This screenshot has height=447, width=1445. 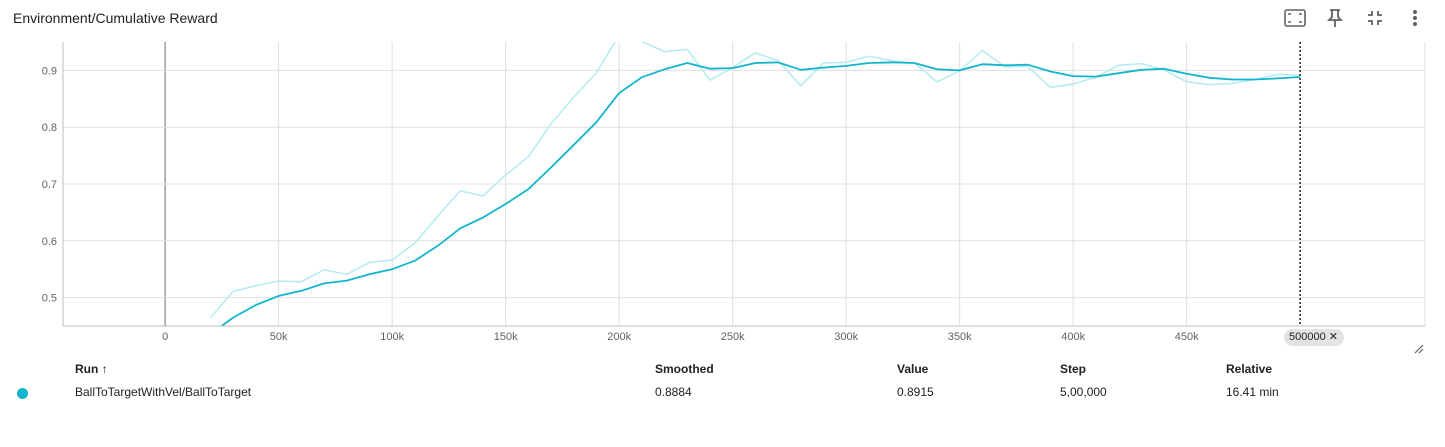 What do you see at coordinates (49, 71) in the screenshot?
I see `y-tick-label: 0.9` at bounding box center [49, 71].